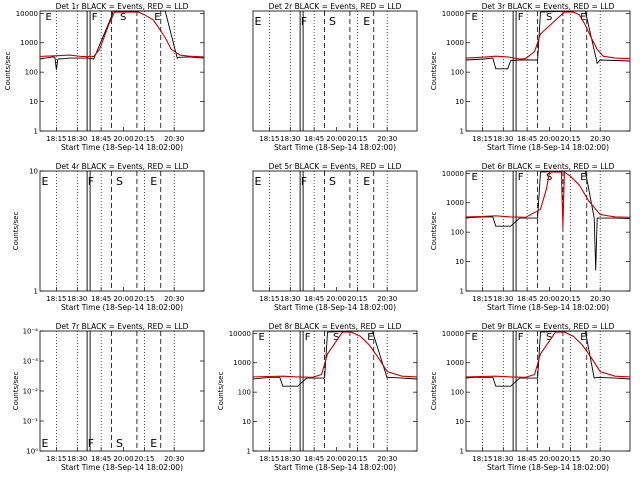 The image size is (640, 484). I want to click on panel-title: Det 4r BLACK = Events, RED = LLD, so click(122, 166).